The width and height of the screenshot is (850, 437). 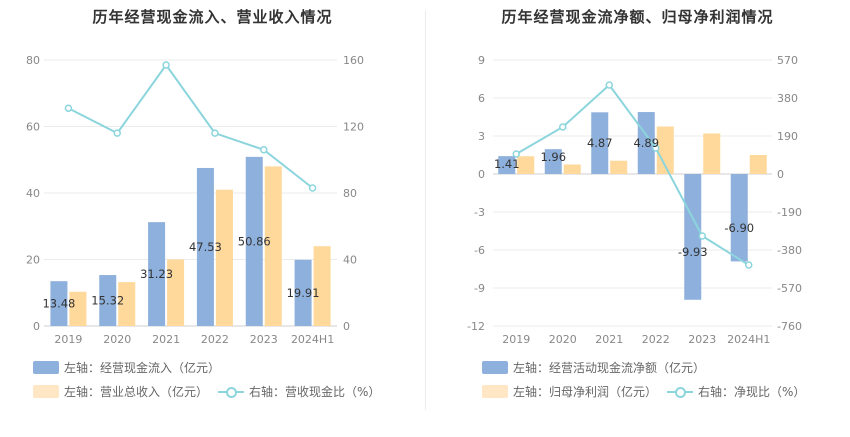 I want to click on legend-item-cash-inflow: 左轴：经营现金流入（亿元）, so click(x=126, y=367).